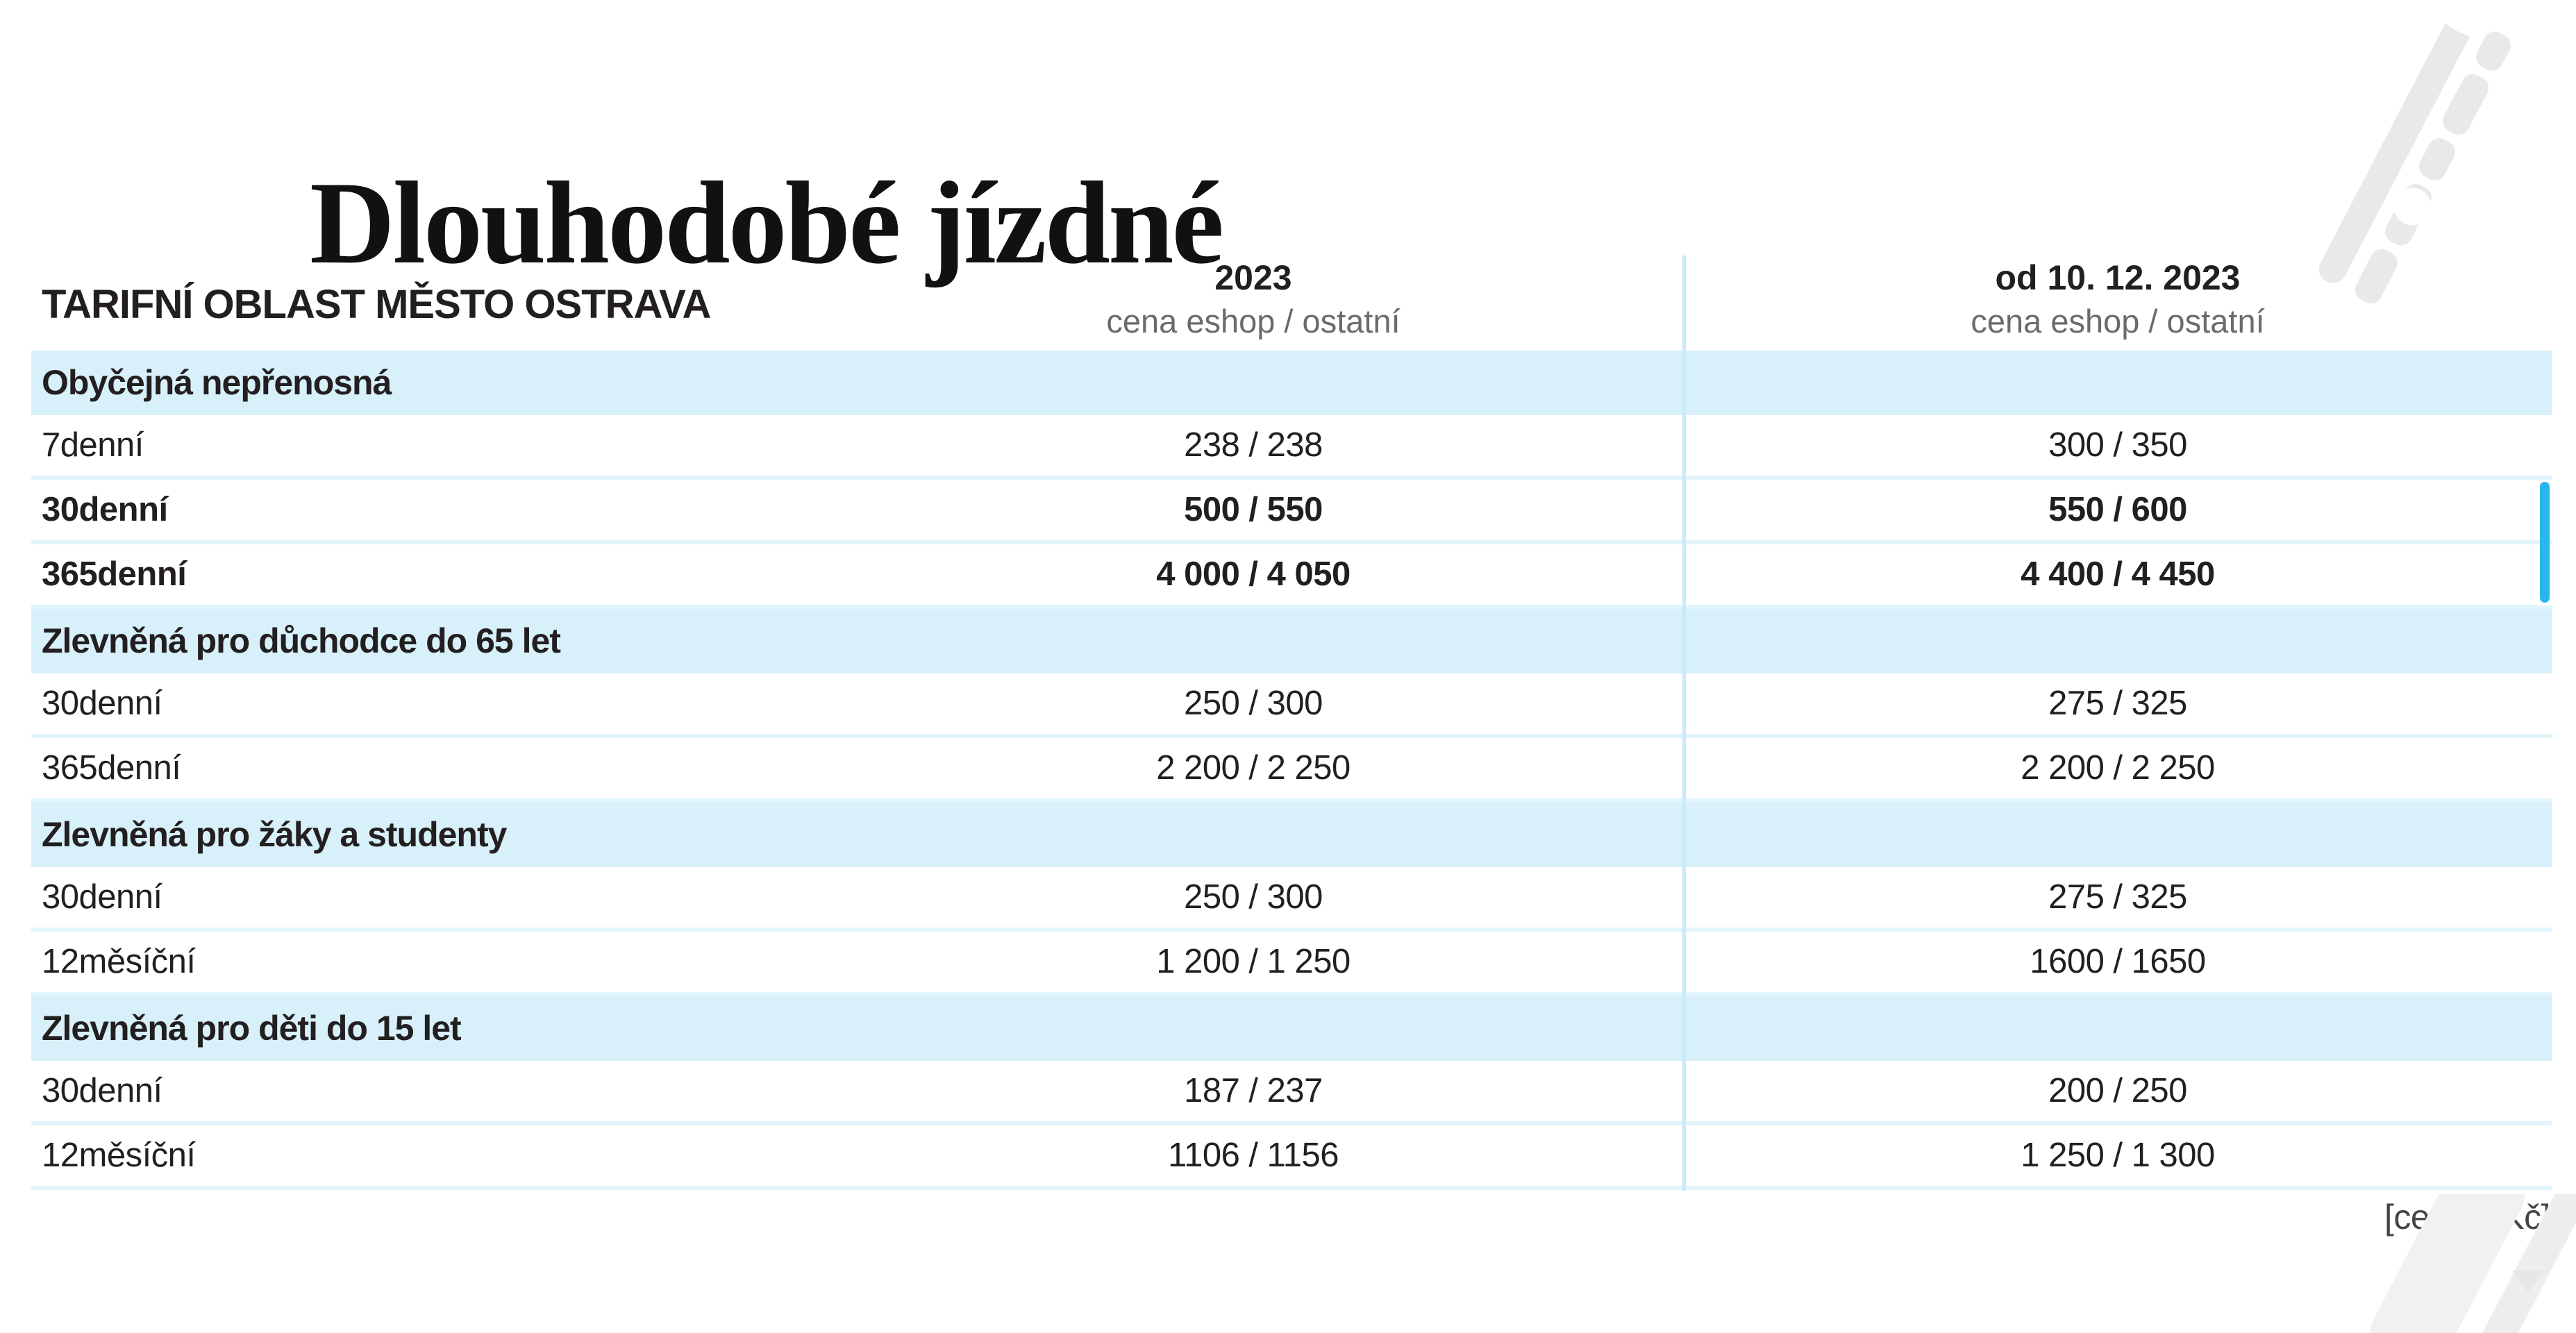 This screenshot has width=2576, height=1333. Describe the element at coordinates (2118, 277) in the screenshot. I see `column-period-label: od 10. 12. 2023` at that location.